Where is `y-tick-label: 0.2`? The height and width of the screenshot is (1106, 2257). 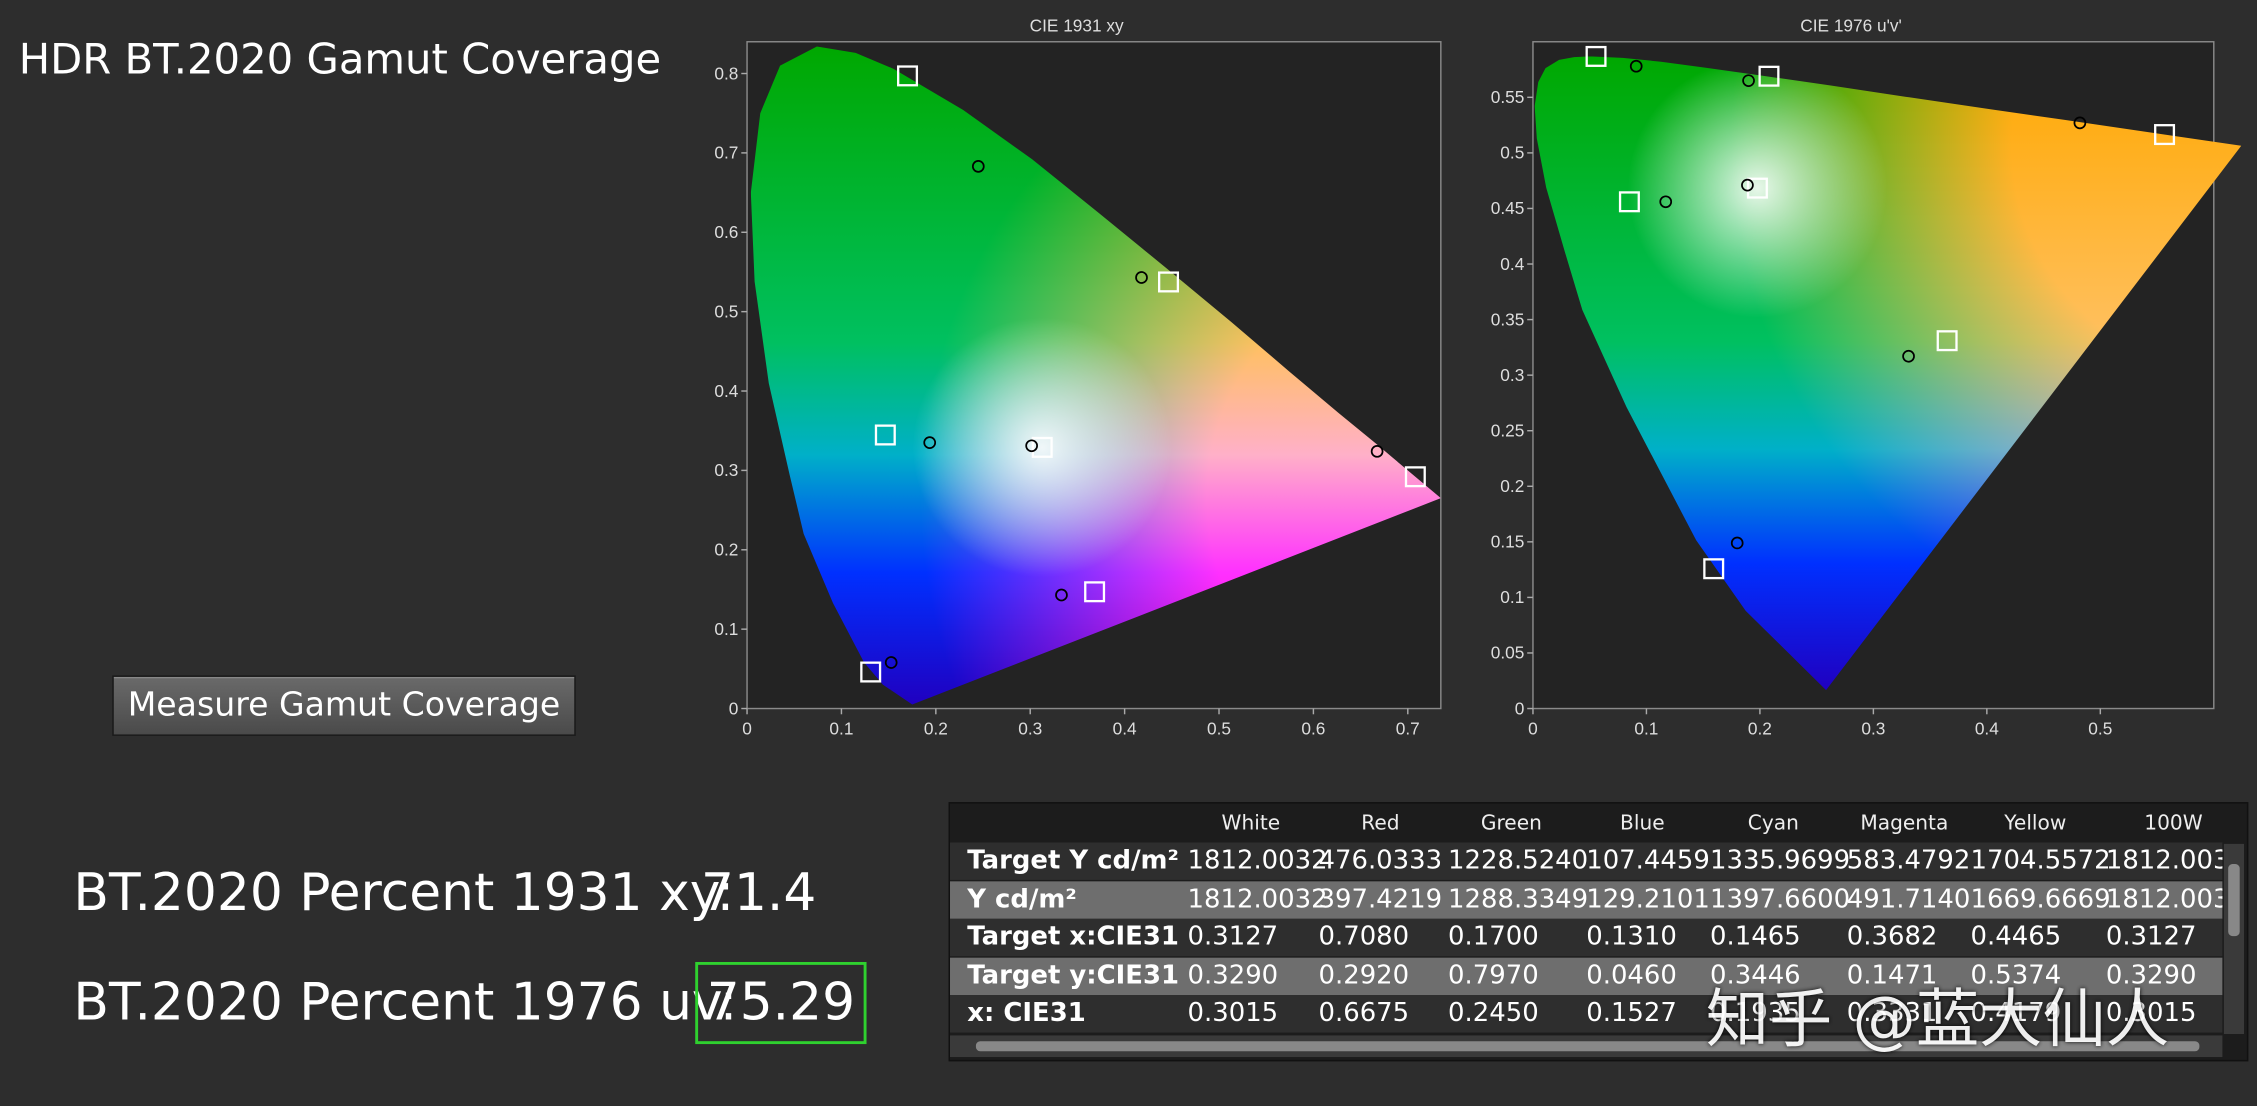
y-tick-label: 0.2 is located at coordinates (726, 550).